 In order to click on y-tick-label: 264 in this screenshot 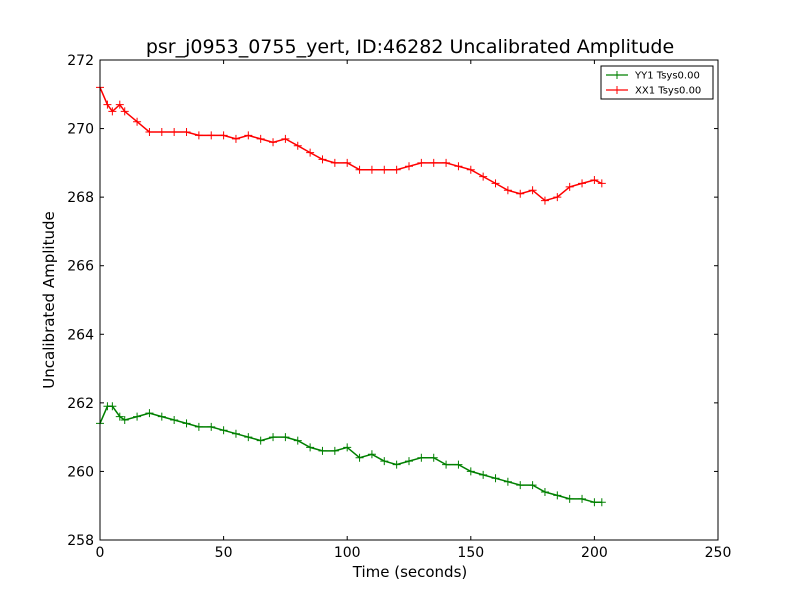, I will do `click(80, 335)`.